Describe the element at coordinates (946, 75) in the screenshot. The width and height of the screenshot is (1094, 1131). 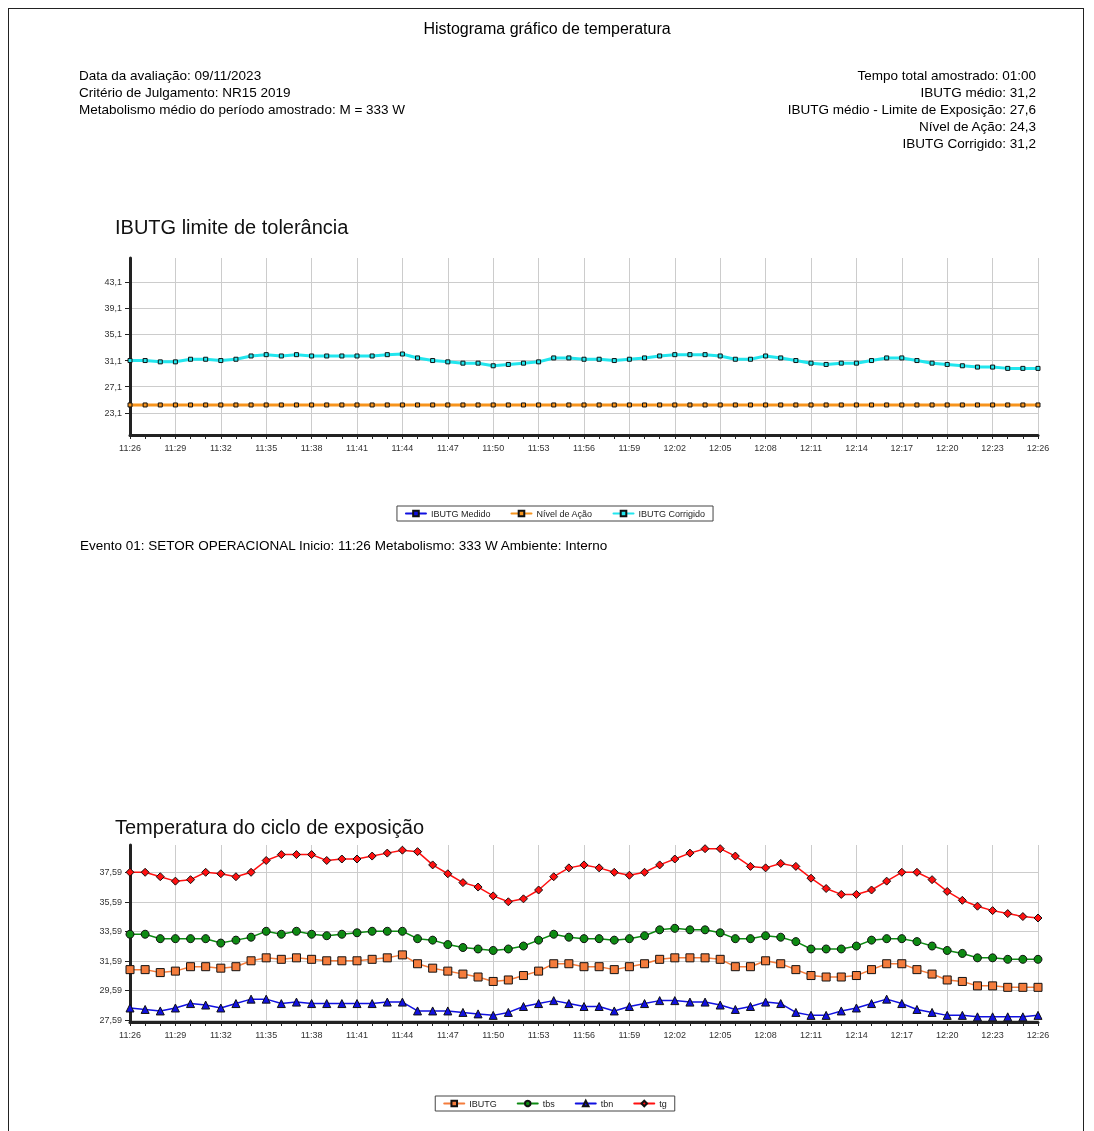
I see `text: Tempo total amostrado: 01:00` at that location.